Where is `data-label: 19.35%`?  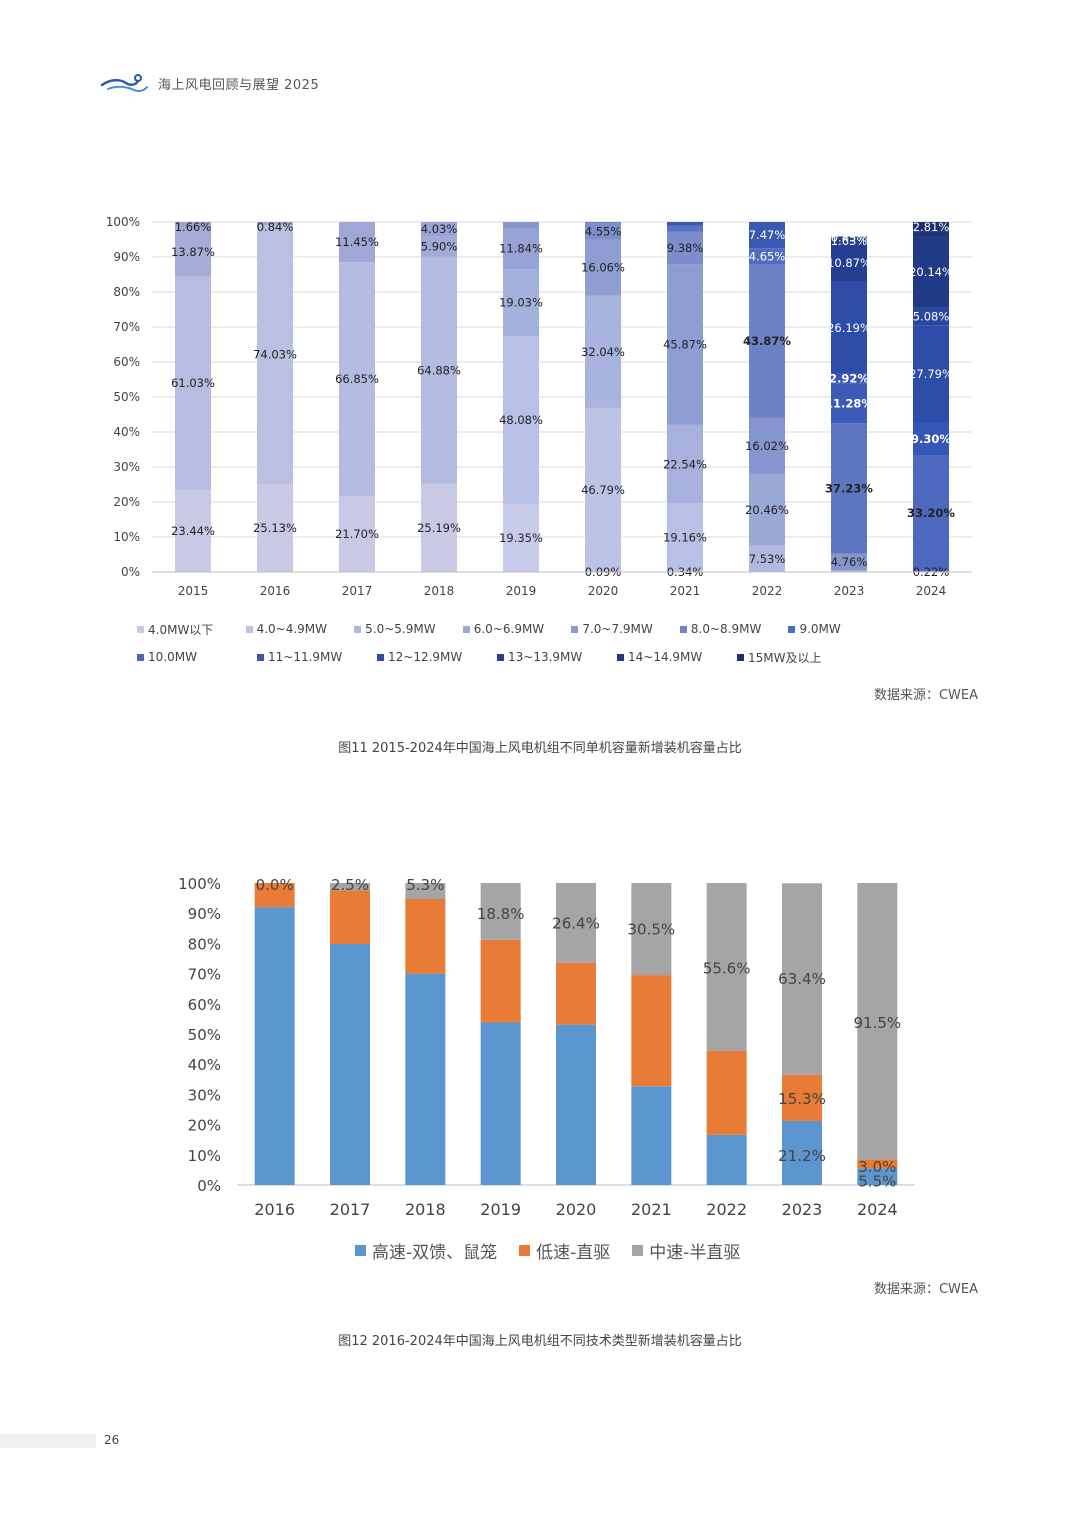 data-label: 19.35% is located at coordinates (521, 538).